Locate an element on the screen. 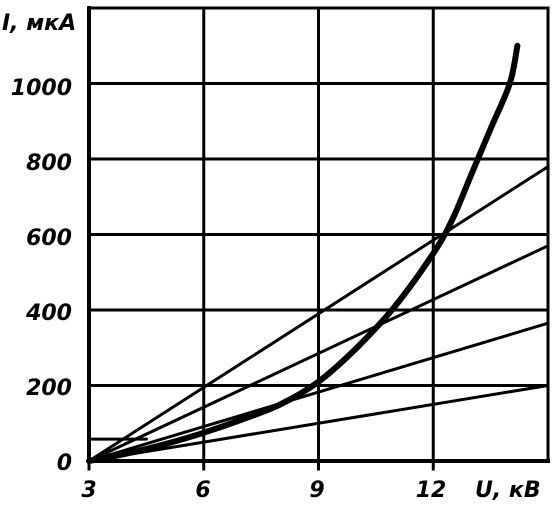 This screenshot has width=554, height=509. y-tick-label: 800 is located at coordinates (49, 163).